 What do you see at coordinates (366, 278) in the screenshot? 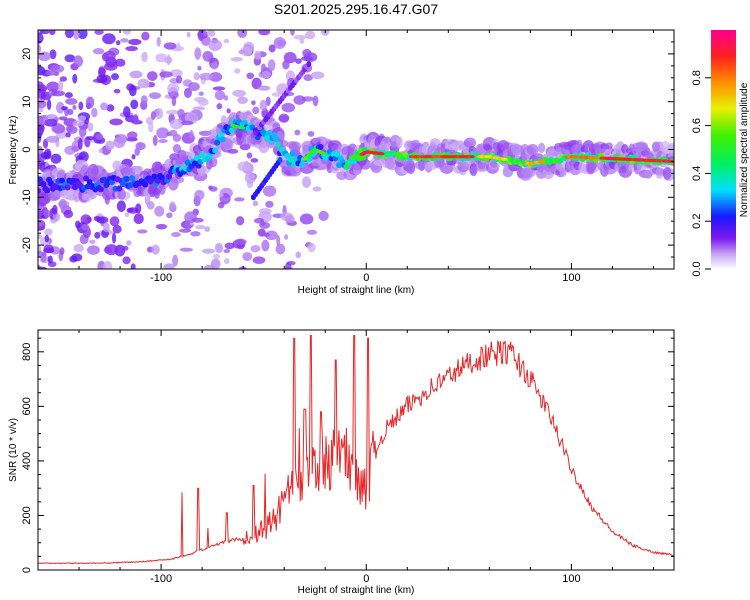
I see `spectrogram-x-tick-label: 0` at bounding box center [366, 278].